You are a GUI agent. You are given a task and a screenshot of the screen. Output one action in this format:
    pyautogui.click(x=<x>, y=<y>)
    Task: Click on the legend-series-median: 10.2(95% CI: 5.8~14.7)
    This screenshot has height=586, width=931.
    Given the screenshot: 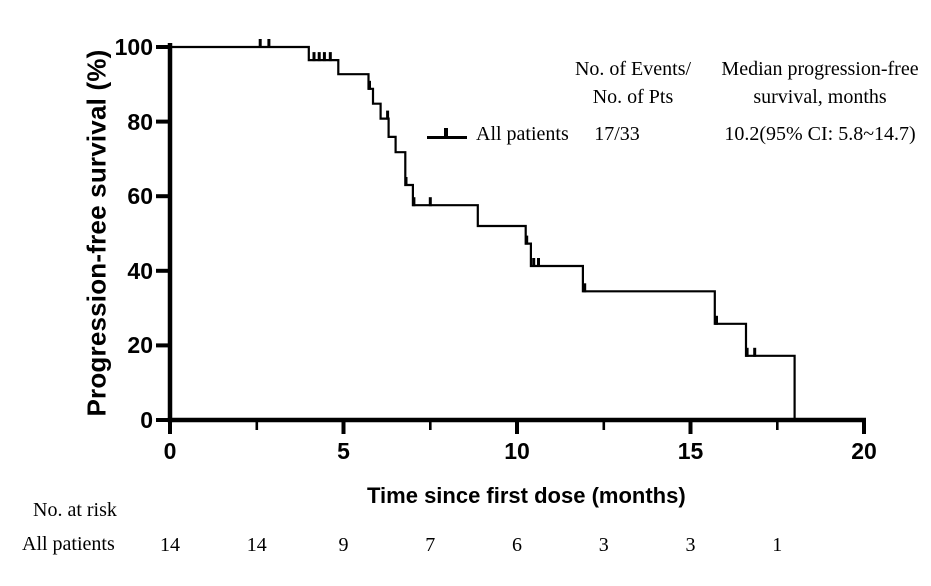 What is the action you would take?
    pyautogui.click(x=820, y=134)
    